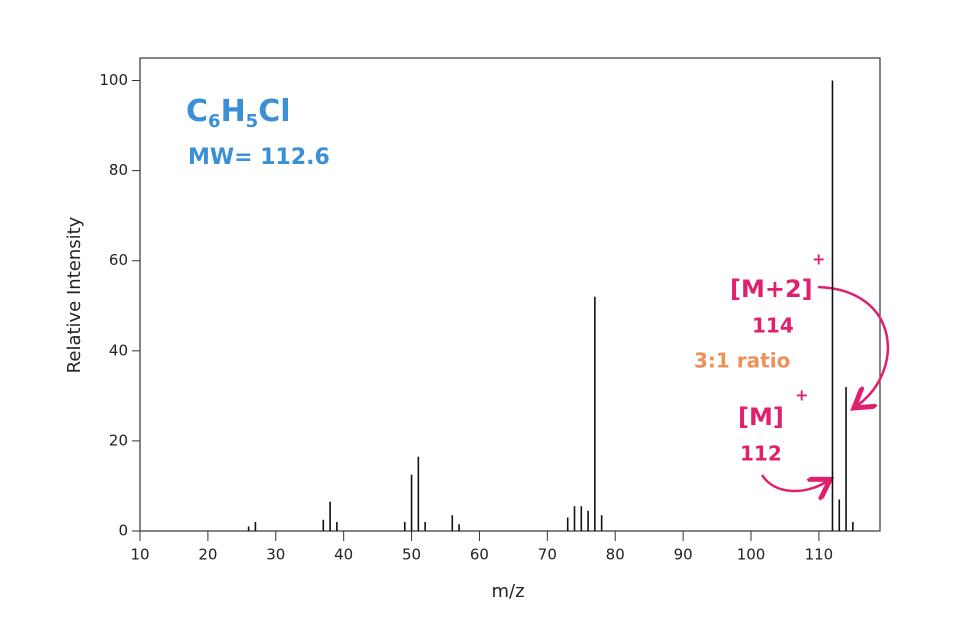 The height and width of the screenshot is (630, 960). I want to click on x-tick-label: 20, so click(207, 555).